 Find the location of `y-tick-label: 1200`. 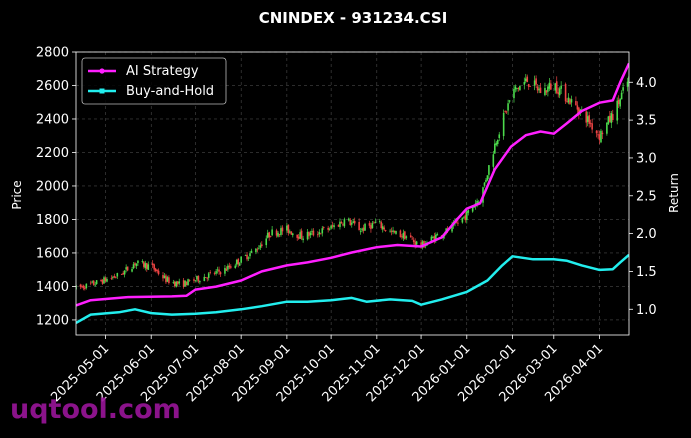

y-tick-label: 1200 is located at coordinates (52, 320).